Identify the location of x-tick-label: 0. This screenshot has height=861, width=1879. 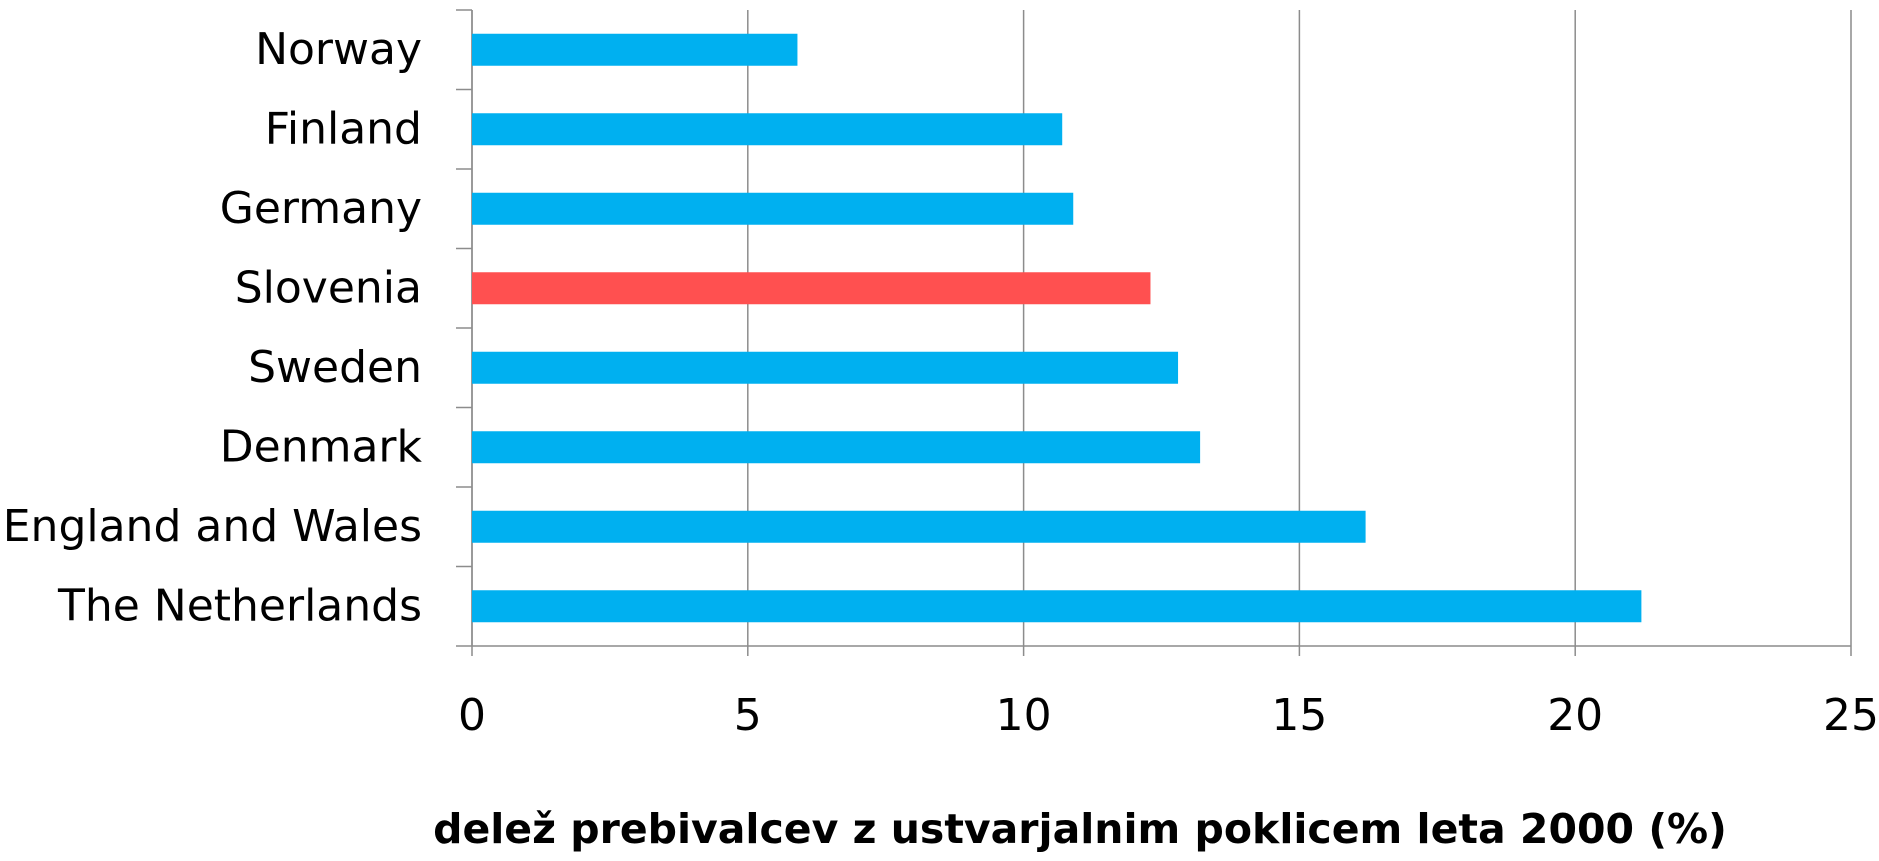
(472, 715).